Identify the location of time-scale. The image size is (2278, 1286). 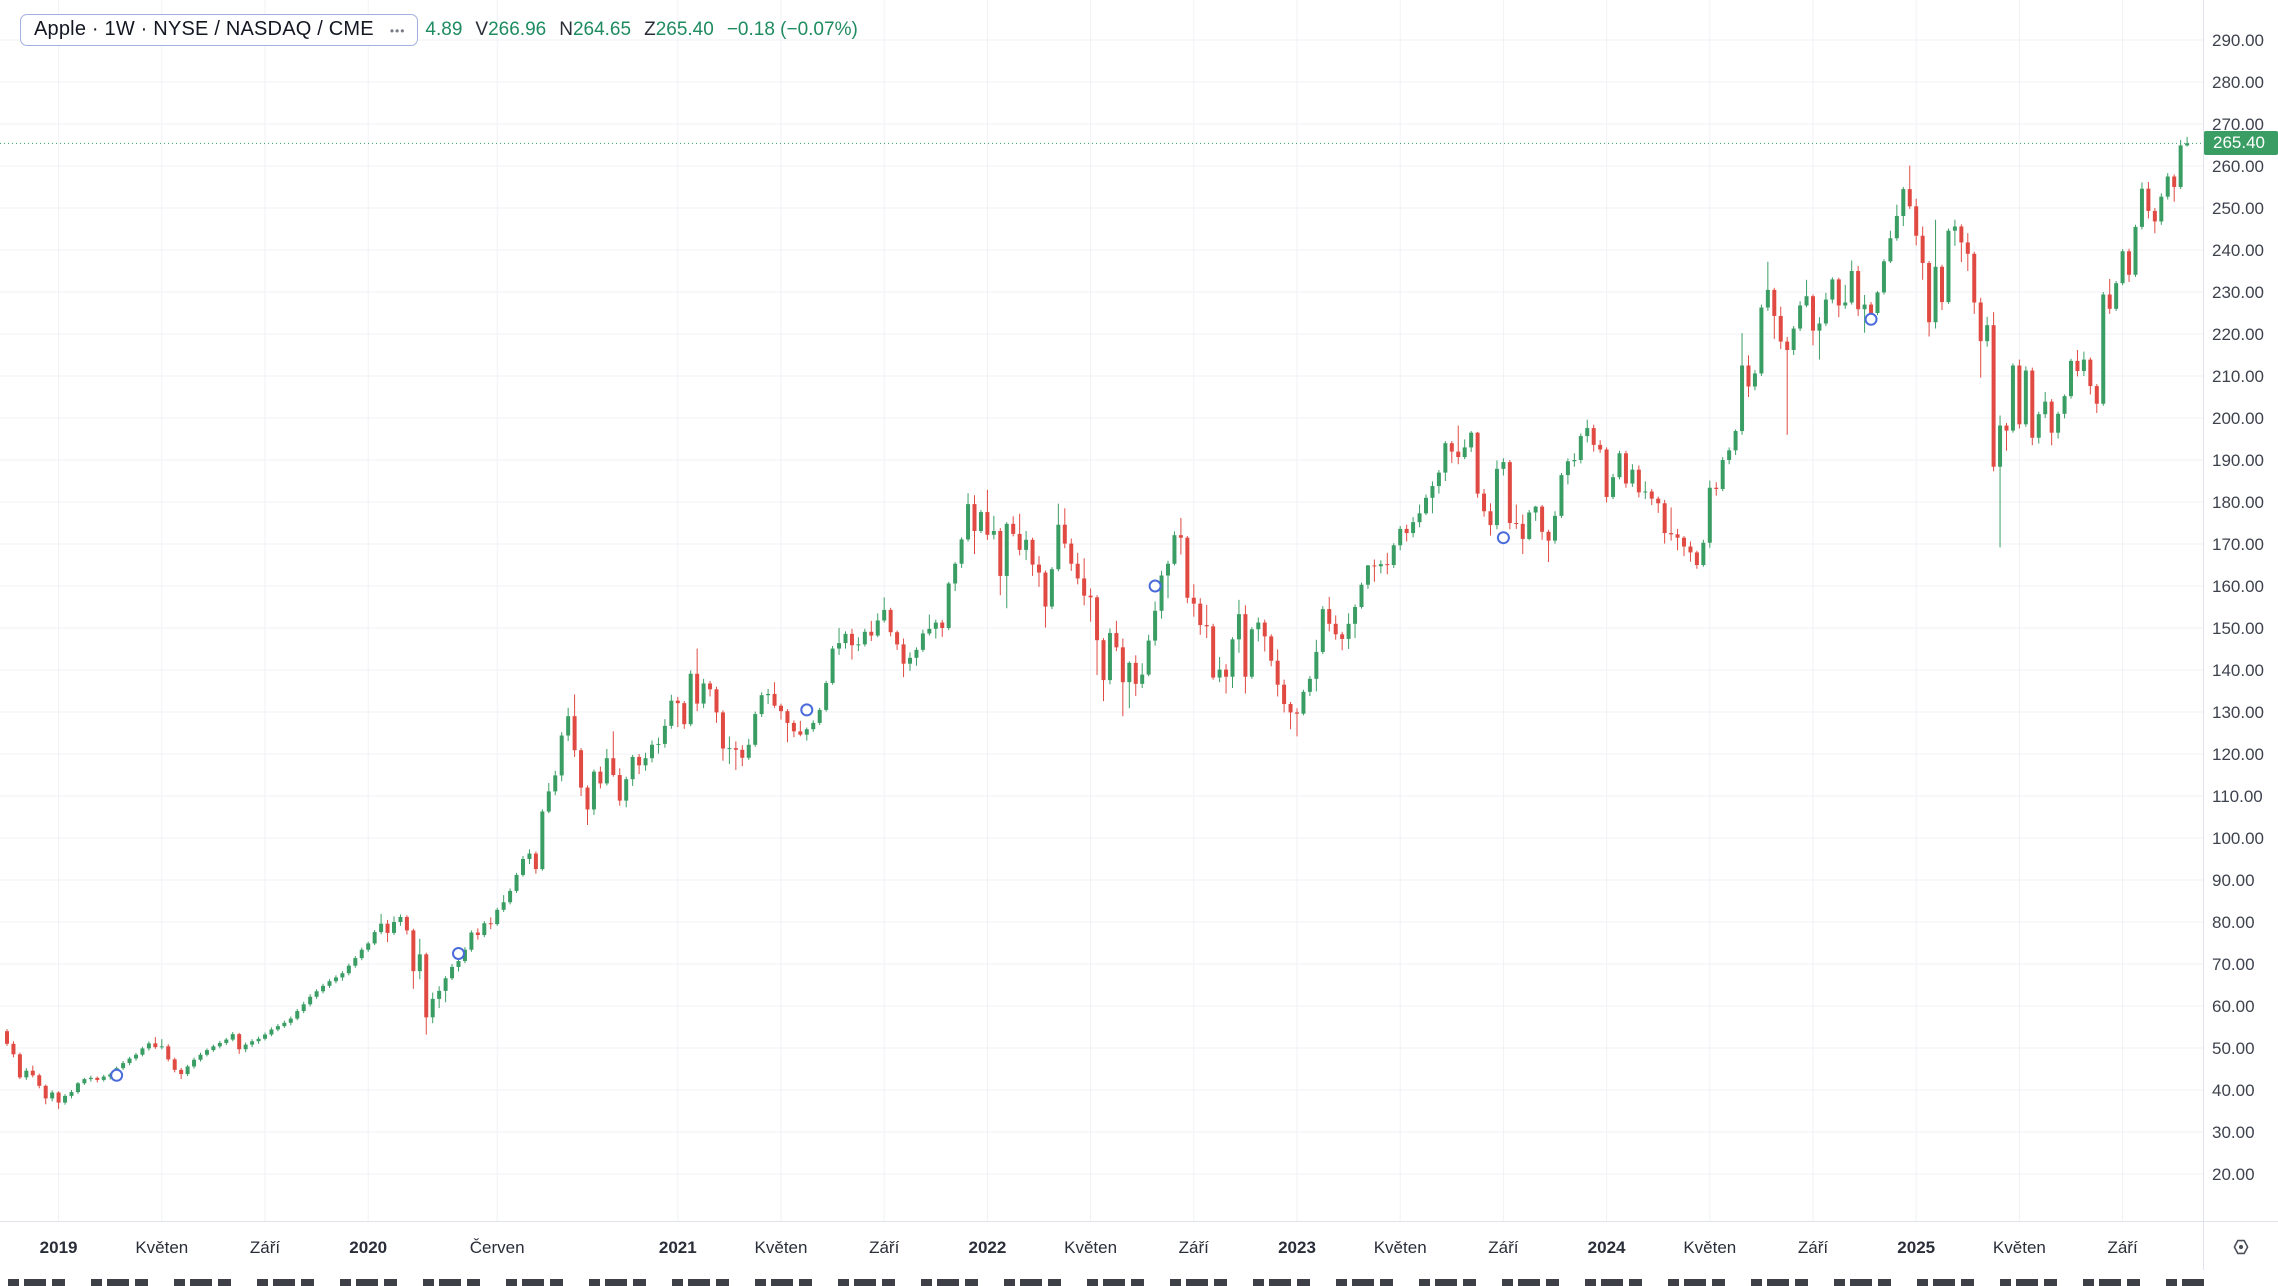
(1102, 1247).